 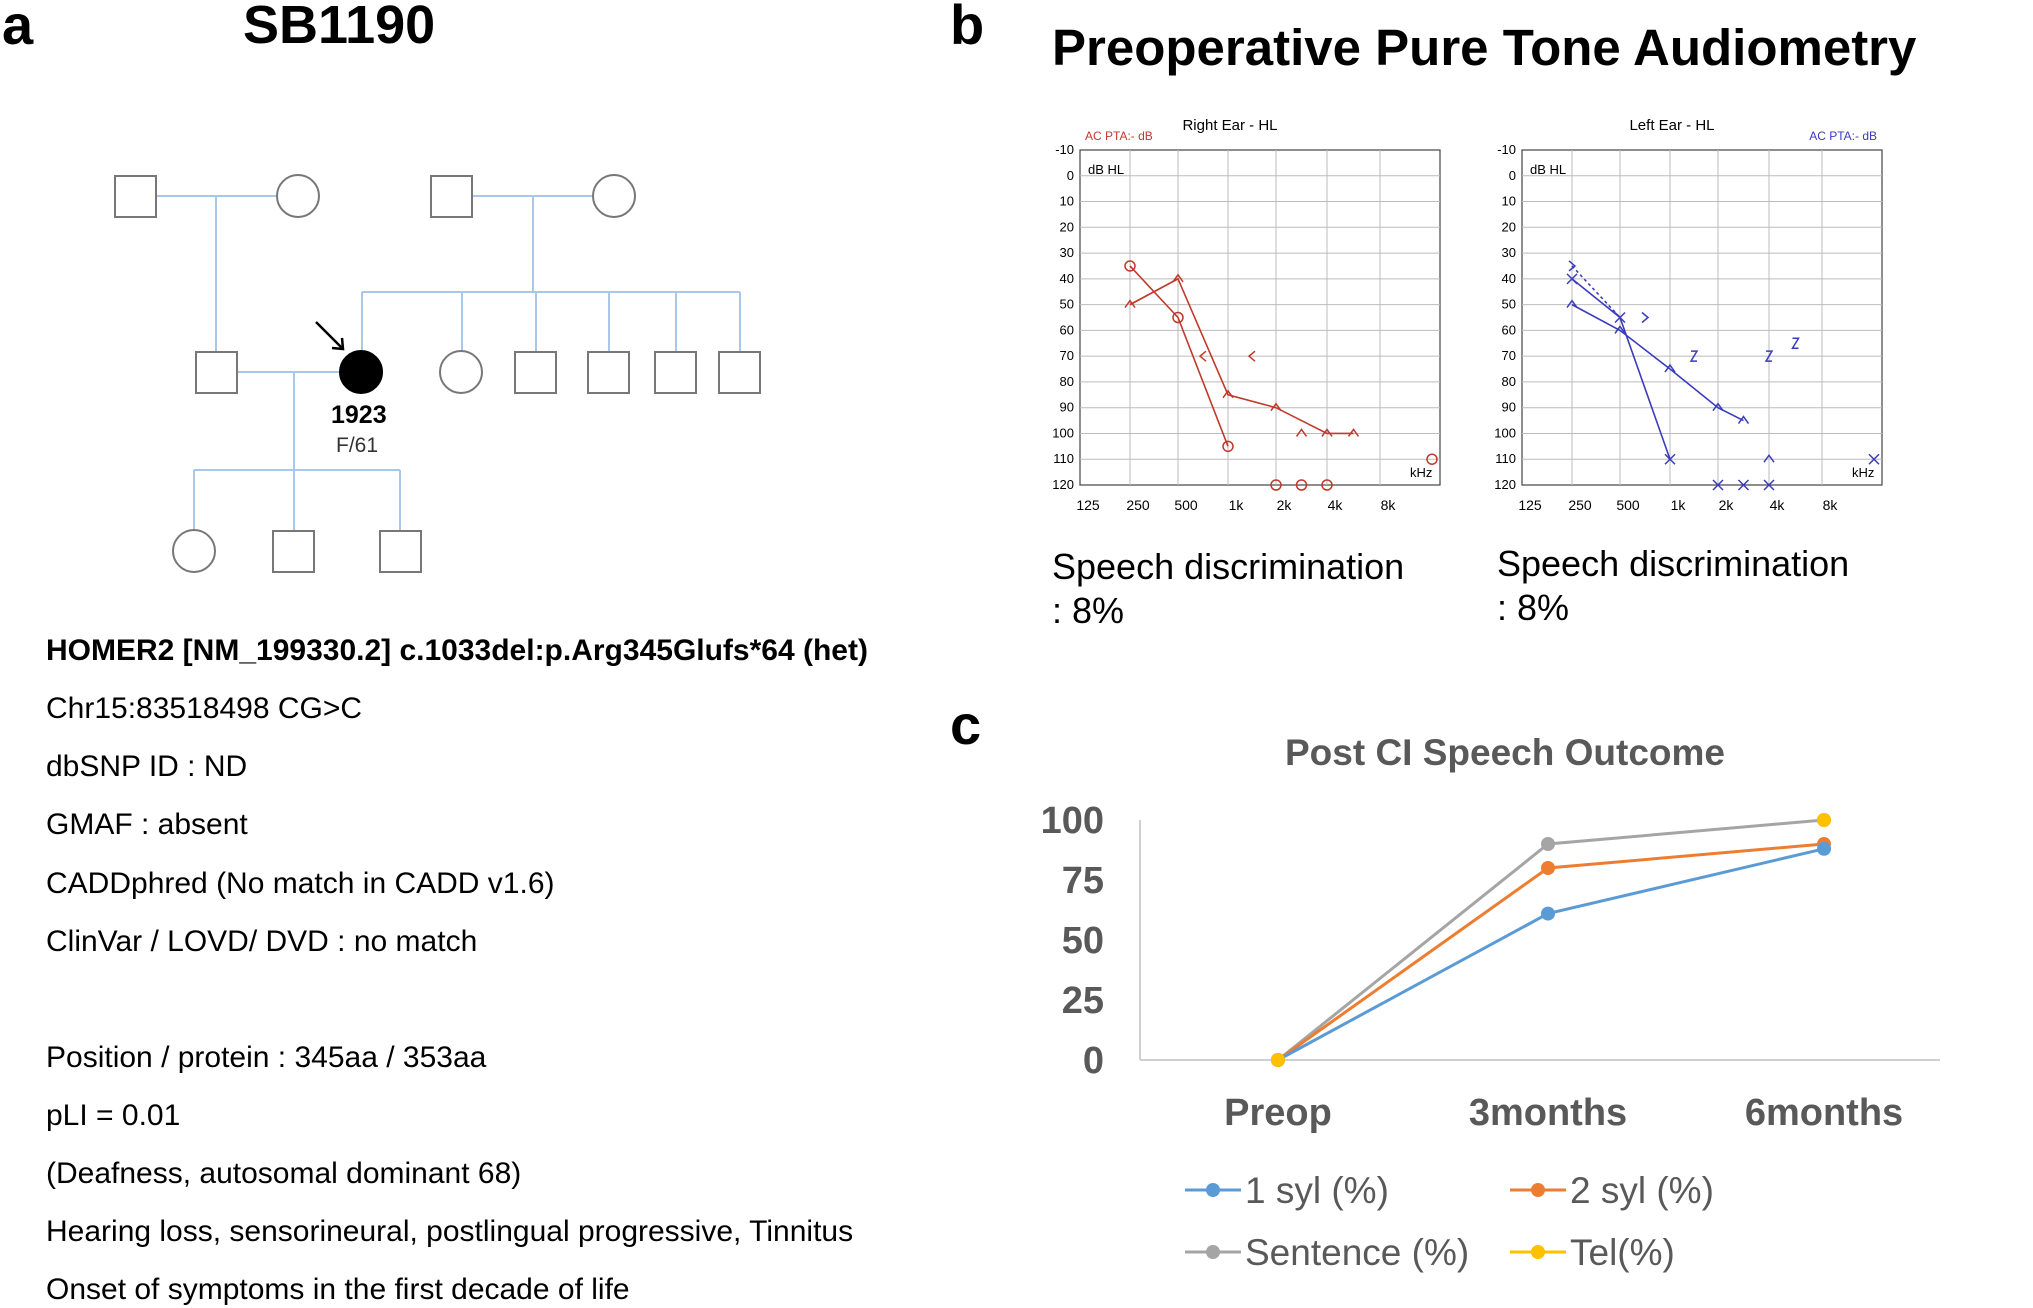 What do you see at coordinates (1237, 505) in the screenshot?
I see `right-x-tick: 1k` at bounding box center [1237, 505].